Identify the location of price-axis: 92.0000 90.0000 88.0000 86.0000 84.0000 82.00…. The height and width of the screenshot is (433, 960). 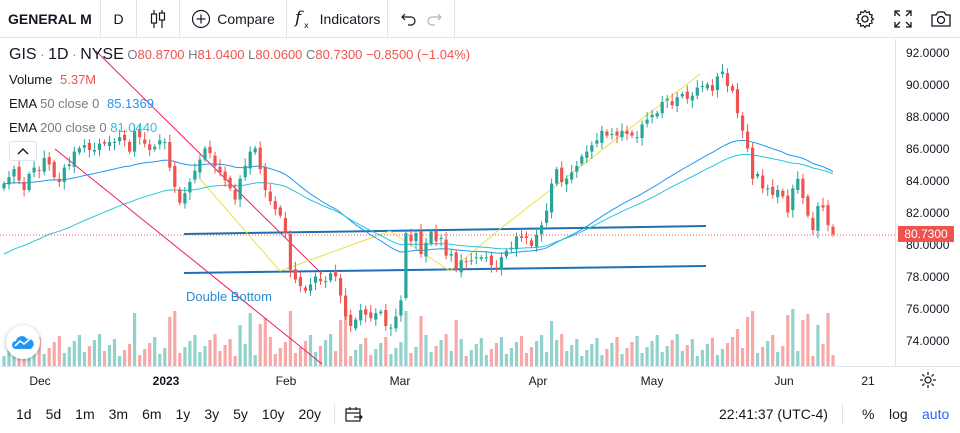
(927, 202).